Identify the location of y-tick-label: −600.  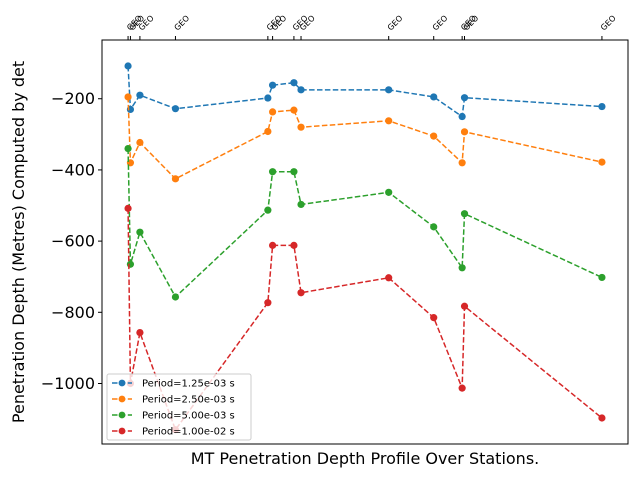
(73, 241).